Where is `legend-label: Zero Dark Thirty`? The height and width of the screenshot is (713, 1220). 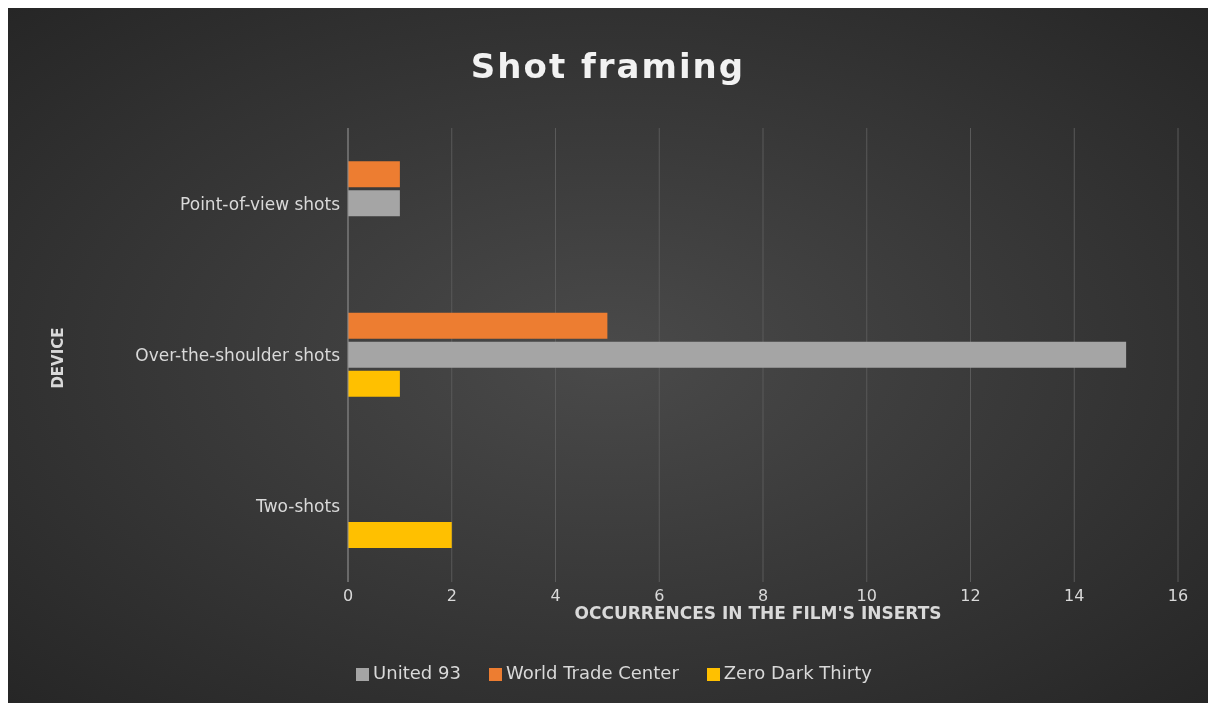
legend-label: Zero Dark Thirty is located at coordinates (797, 672).